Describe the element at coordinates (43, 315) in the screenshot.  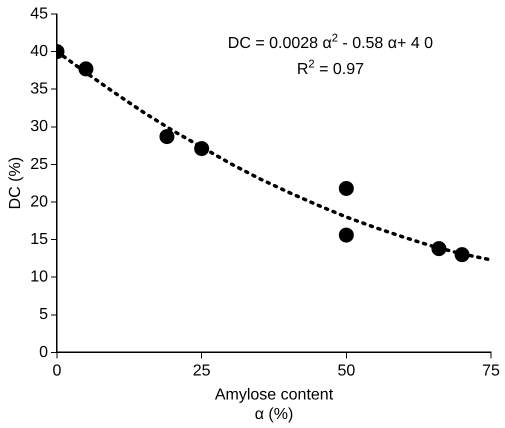
I see `y-tick-label: 5` at that location.